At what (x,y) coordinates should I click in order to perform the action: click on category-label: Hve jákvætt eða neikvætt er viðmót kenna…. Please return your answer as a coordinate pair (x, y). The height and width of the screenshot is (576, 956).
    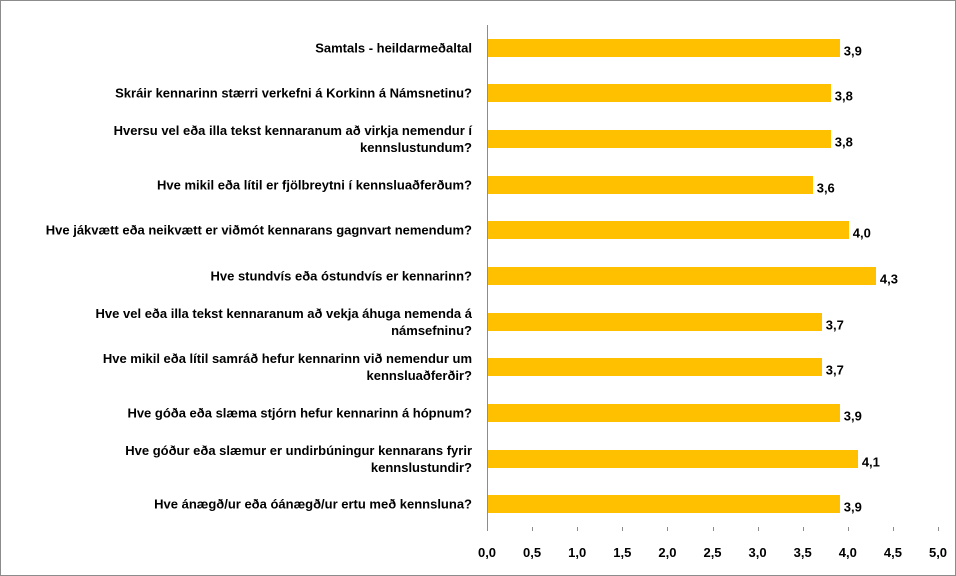
    Looking at the image, I should click on (258, 230).